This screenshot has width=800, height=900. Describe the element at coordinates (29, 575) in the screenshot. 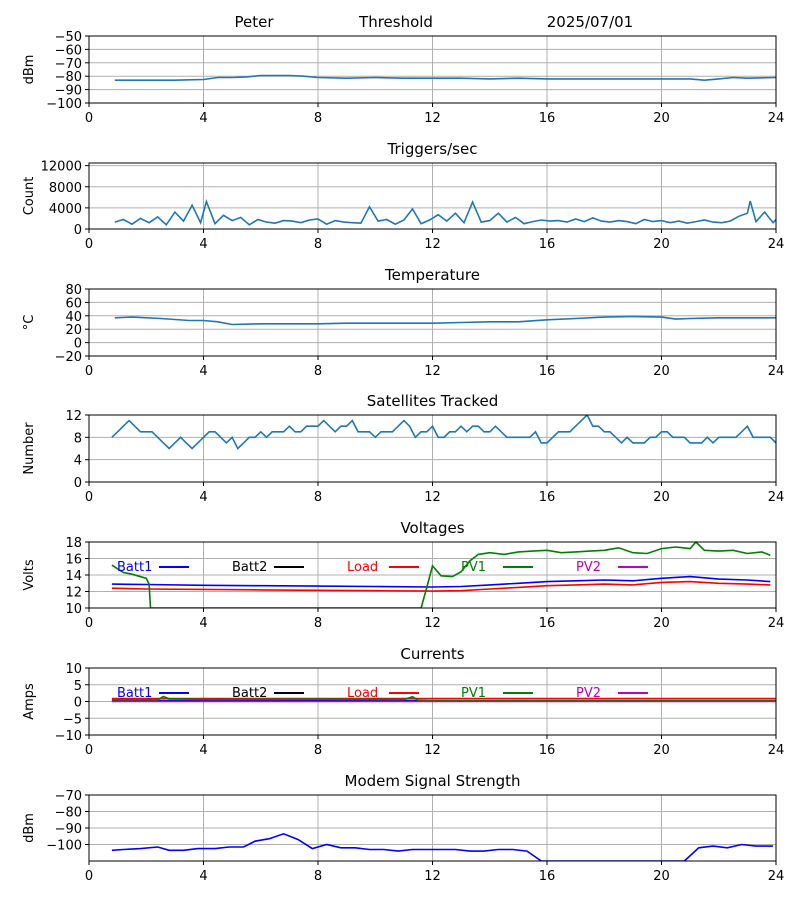

I see `y-axis-label: Volts` at that location.